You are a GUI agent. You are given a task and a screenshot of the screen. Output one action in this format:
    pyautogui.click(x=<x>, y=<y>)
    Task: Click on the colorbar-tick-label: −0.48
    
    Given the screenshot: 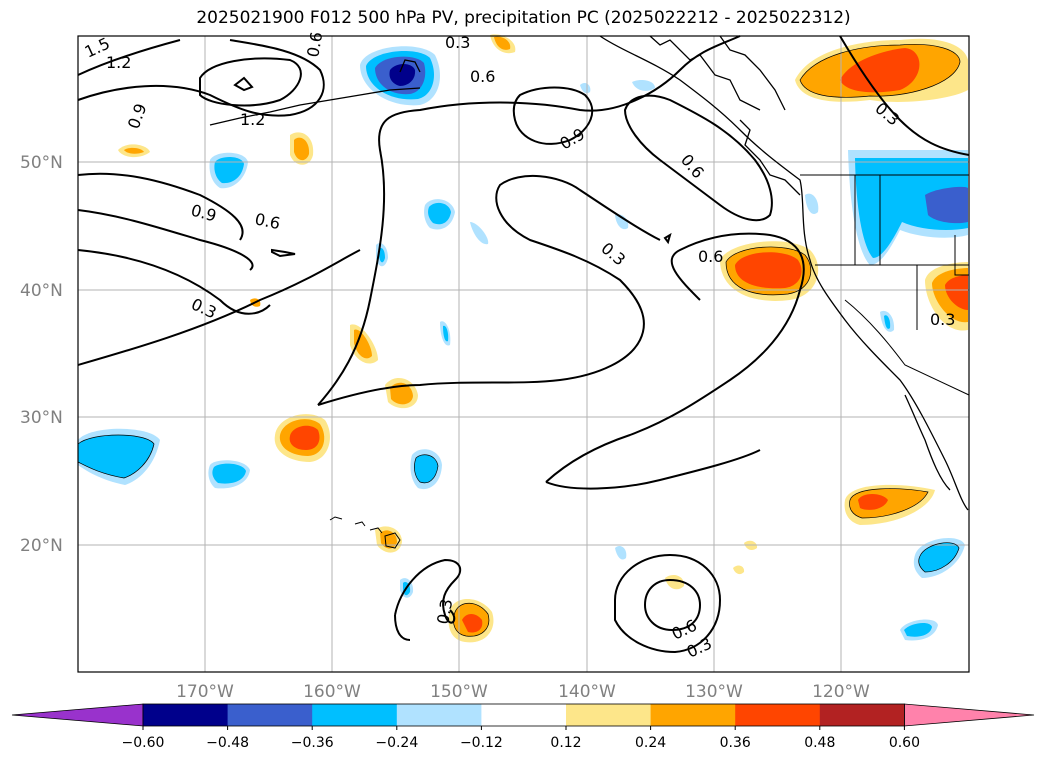 What is the action you would take?
    pyautogui.click(x=227, y=743)
    